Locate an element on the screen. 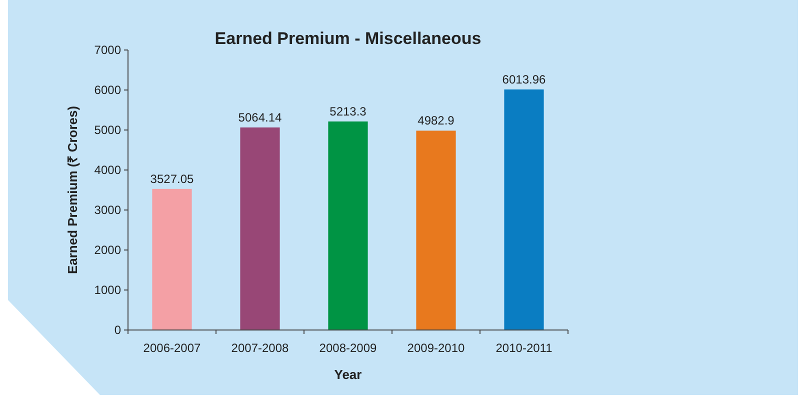 The width and height of the screenshot is (806, 403). chart-title: Earned Premium - Miscellaneous is located at coordinates (348, 38).